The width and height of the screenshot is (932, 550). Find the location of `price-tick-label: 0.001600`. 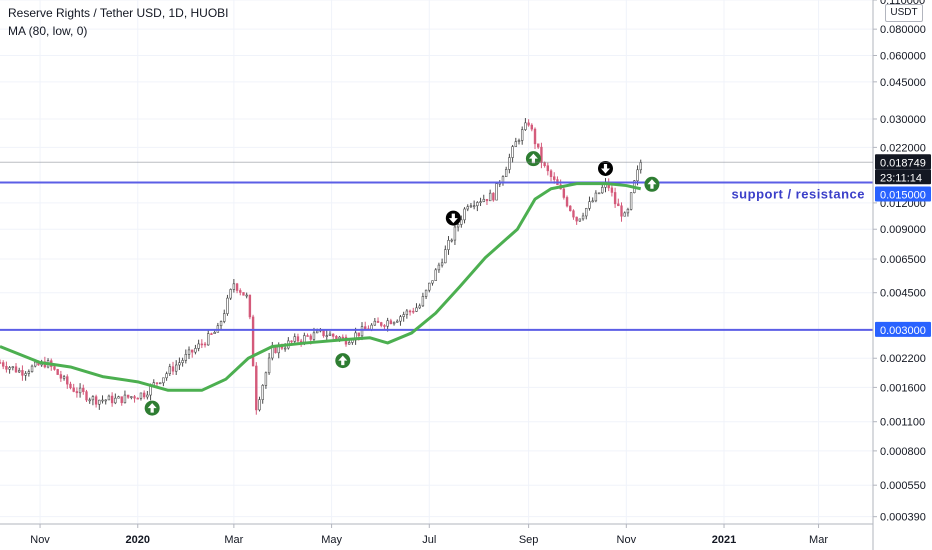

price-tick-label: 0.001600 is located at coordinates (903, 388).